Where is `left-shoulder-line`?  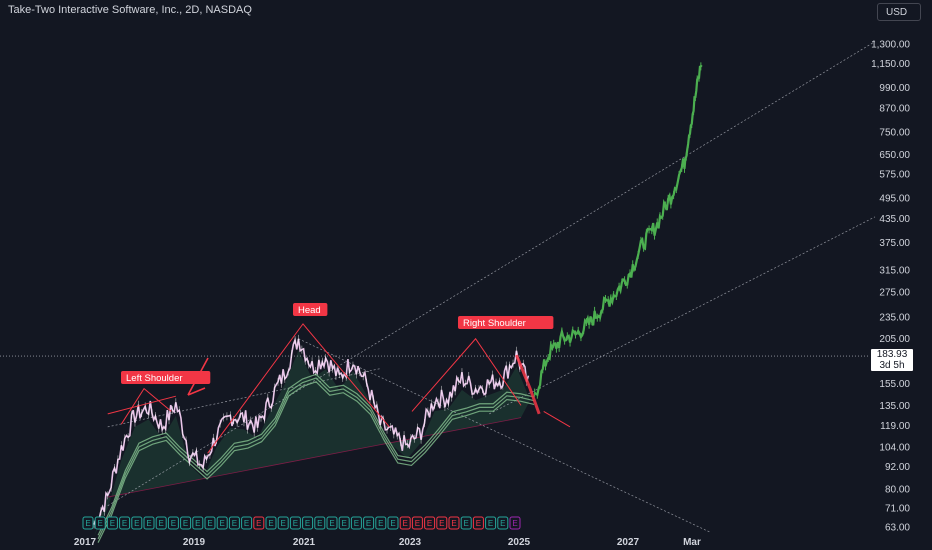 left-shoulder-line is located at coordinates (146, 406).